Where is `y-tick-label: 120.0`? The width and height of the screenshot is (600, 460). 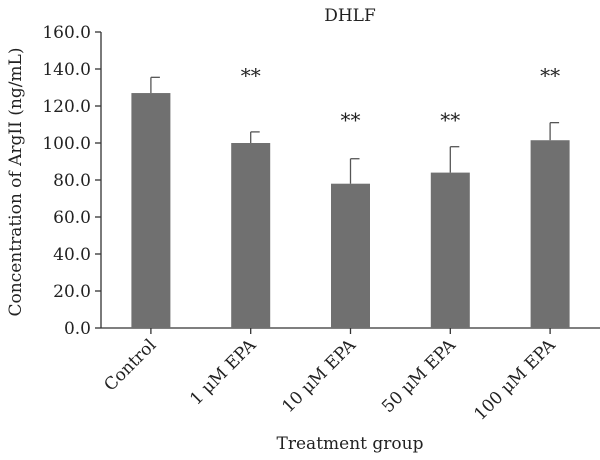
y-tick-label: 120.0 is located at coordinates (66, 107).